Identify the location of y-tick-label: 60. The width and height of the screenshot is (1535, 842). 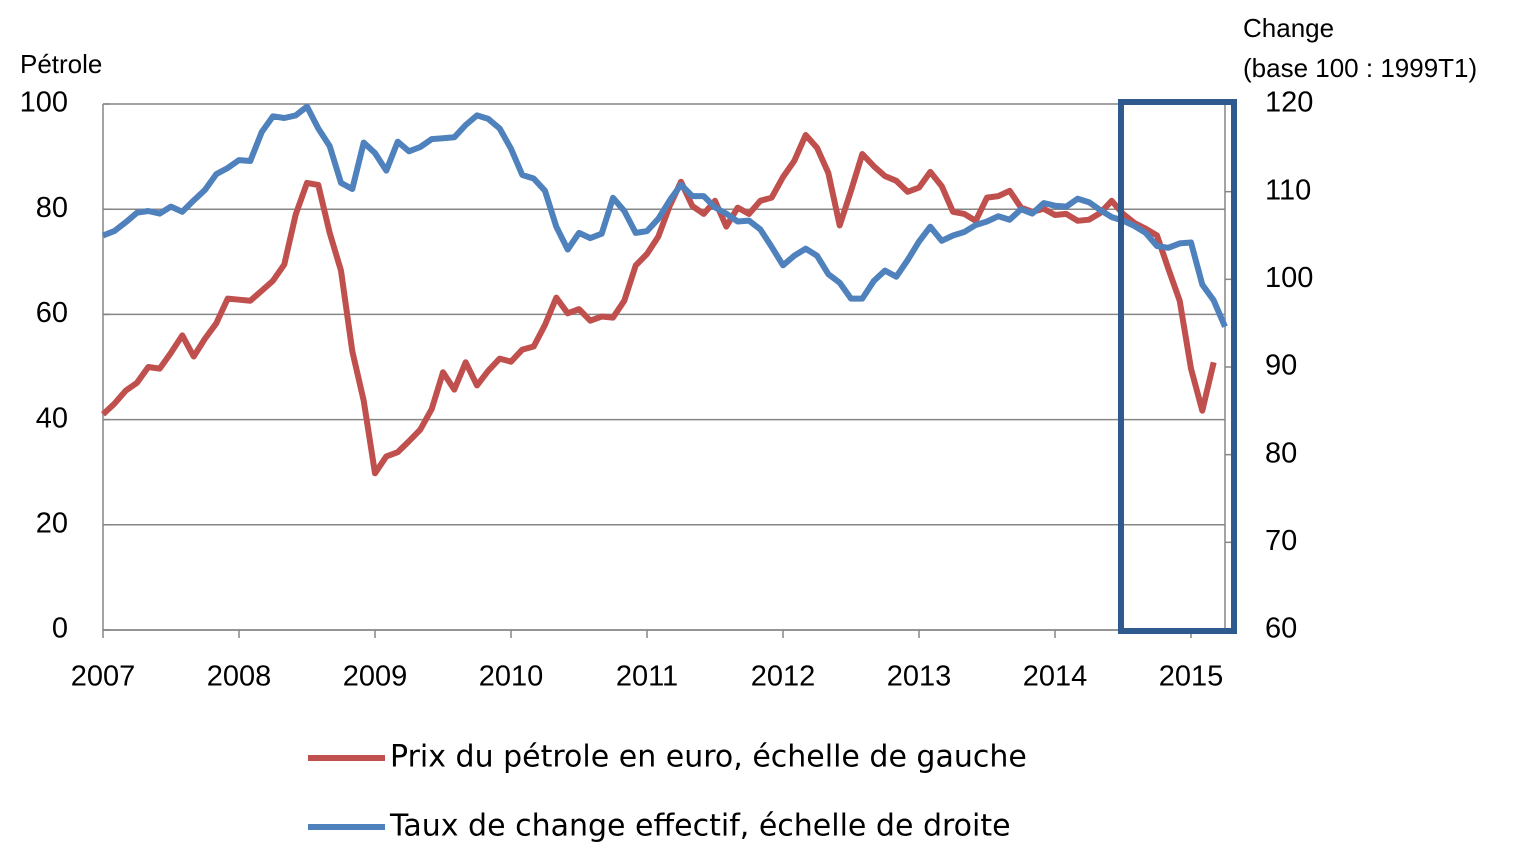
(52, 313).